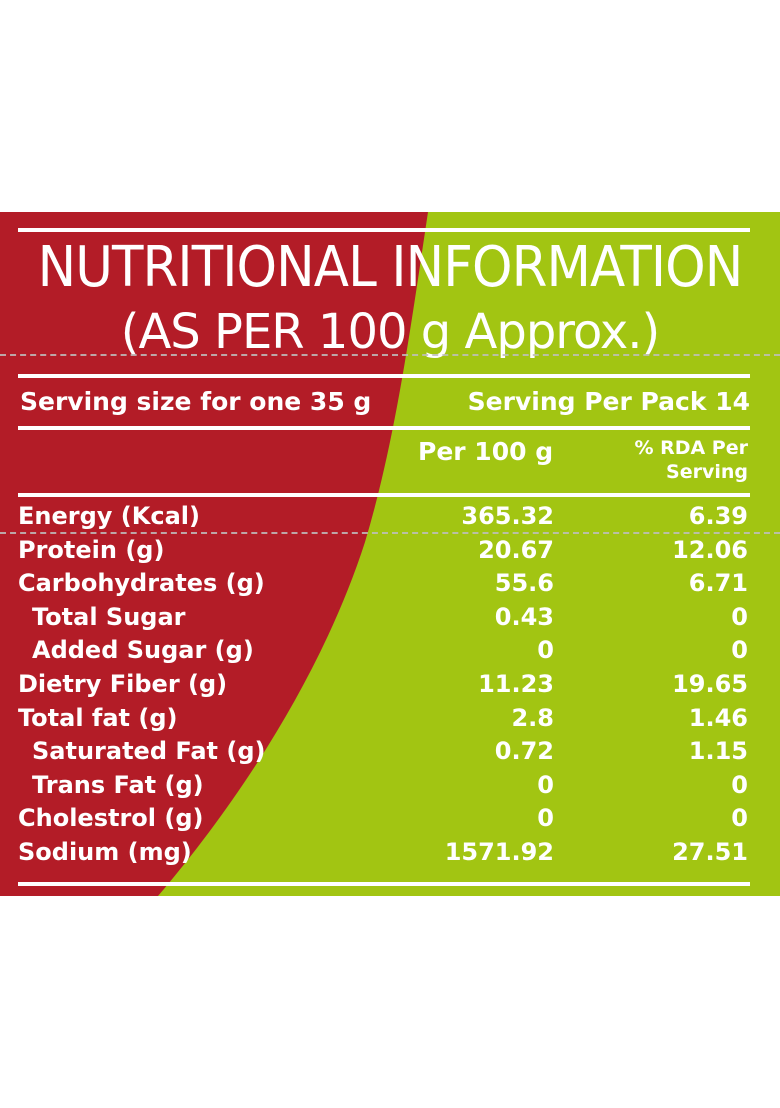 This screenshot has width=780, height=1108. What do you see at coordinates (111, 818) in the screenshot?
I see `nutrient-label: Cholestrol (g)` at bounding box center [111, 818].